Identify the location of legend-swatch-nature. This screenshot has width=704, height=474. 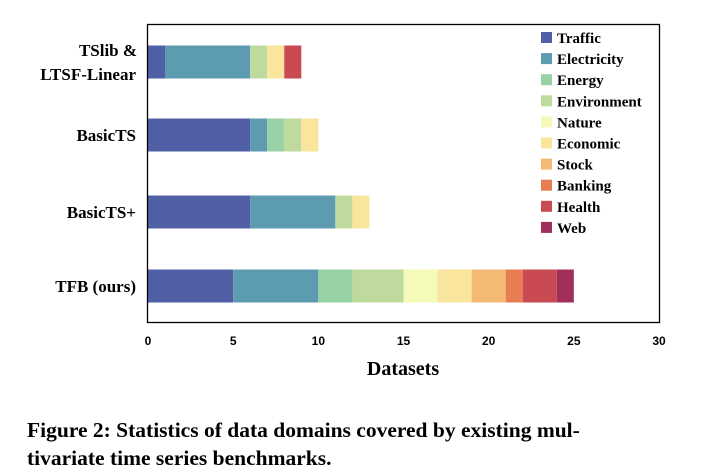
(546, 122).